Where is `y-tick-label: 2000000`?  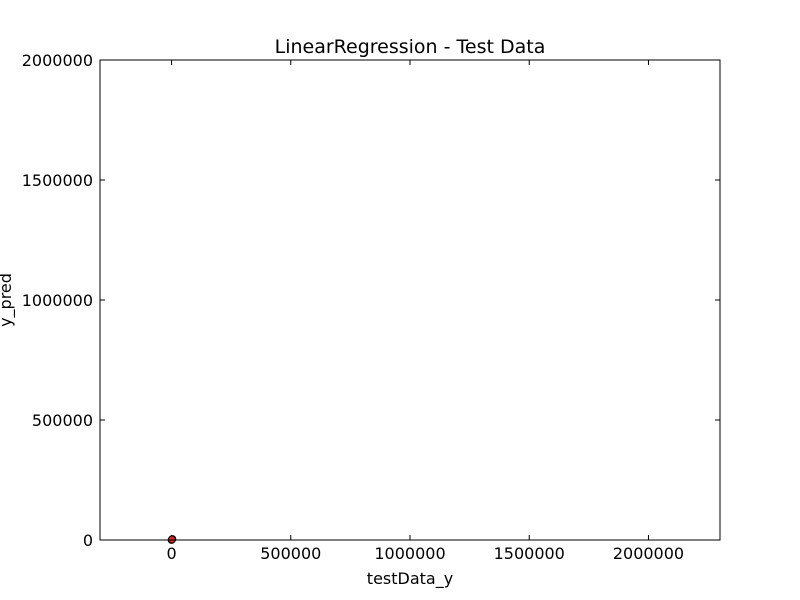
y-tick-label: 2000000 is located at coordinates (57, 60).